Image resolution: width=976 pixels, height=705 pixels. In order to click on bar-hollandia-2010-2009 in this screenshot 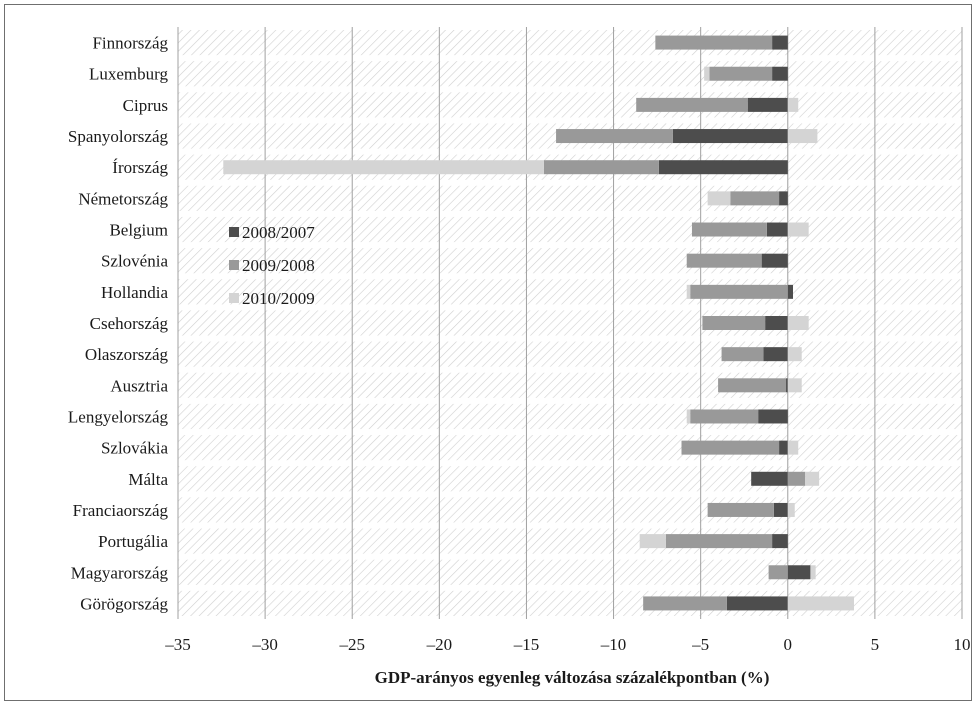, I will do `click(688, 291)`.